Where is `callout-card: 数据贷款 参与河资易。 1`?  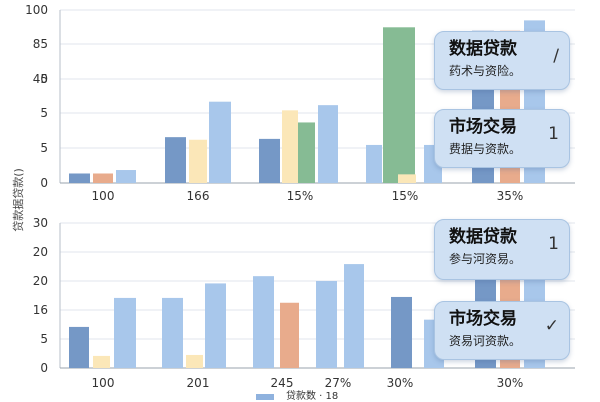 callout-card: 数据贷款 参与河资易。 1 is located at coordinates (502, 249).